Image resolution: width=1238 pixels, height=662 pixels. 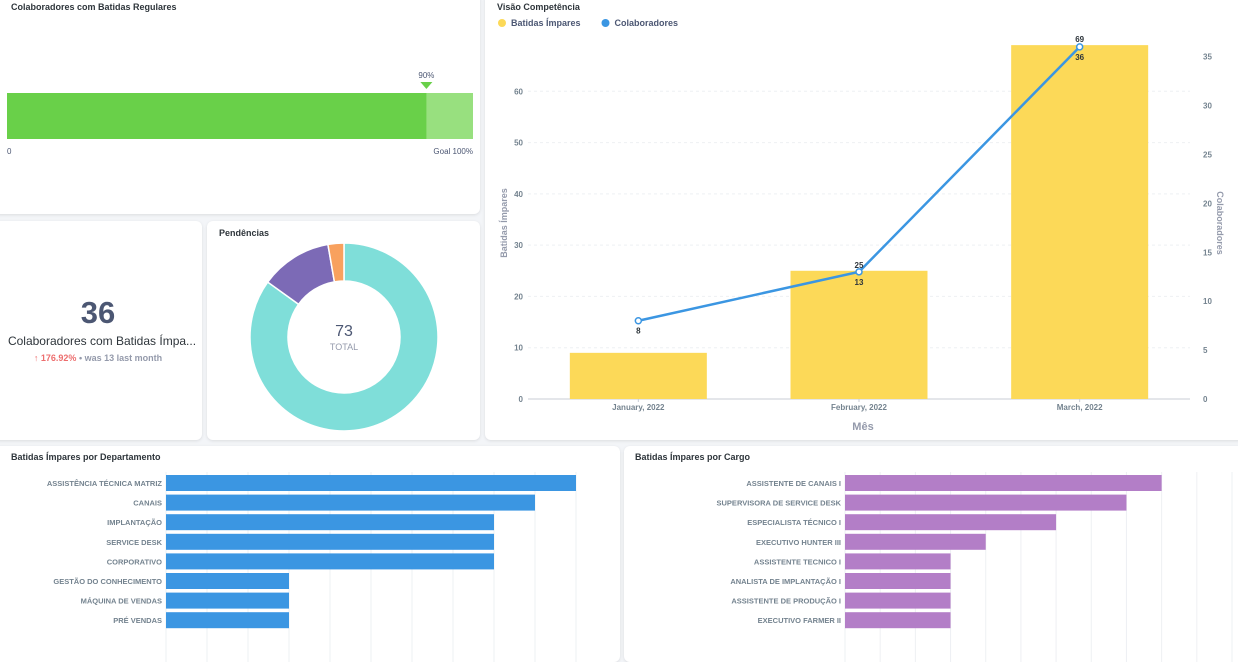 I want to click on category-label: CORPORATIVO, so click(x=134, y=561).